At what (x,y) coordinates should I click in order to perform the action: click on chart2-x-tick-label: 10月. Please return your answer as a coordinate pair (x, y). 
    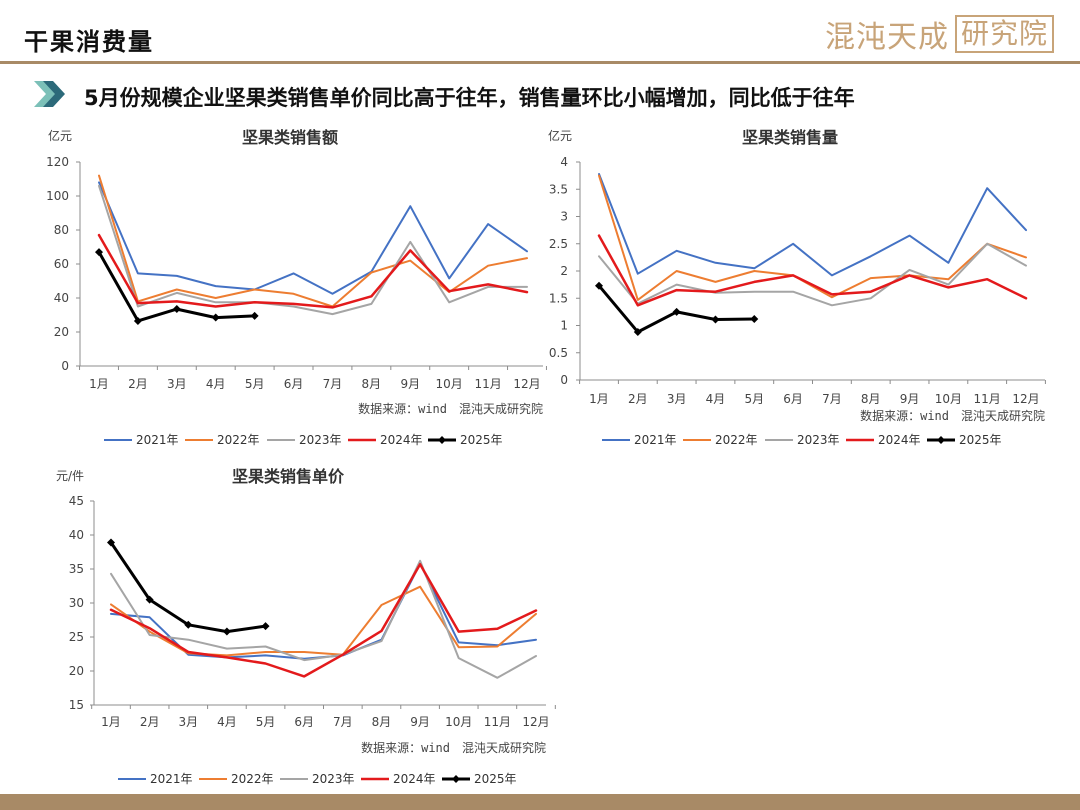
    Looking at the image, I should click on (948, 399).